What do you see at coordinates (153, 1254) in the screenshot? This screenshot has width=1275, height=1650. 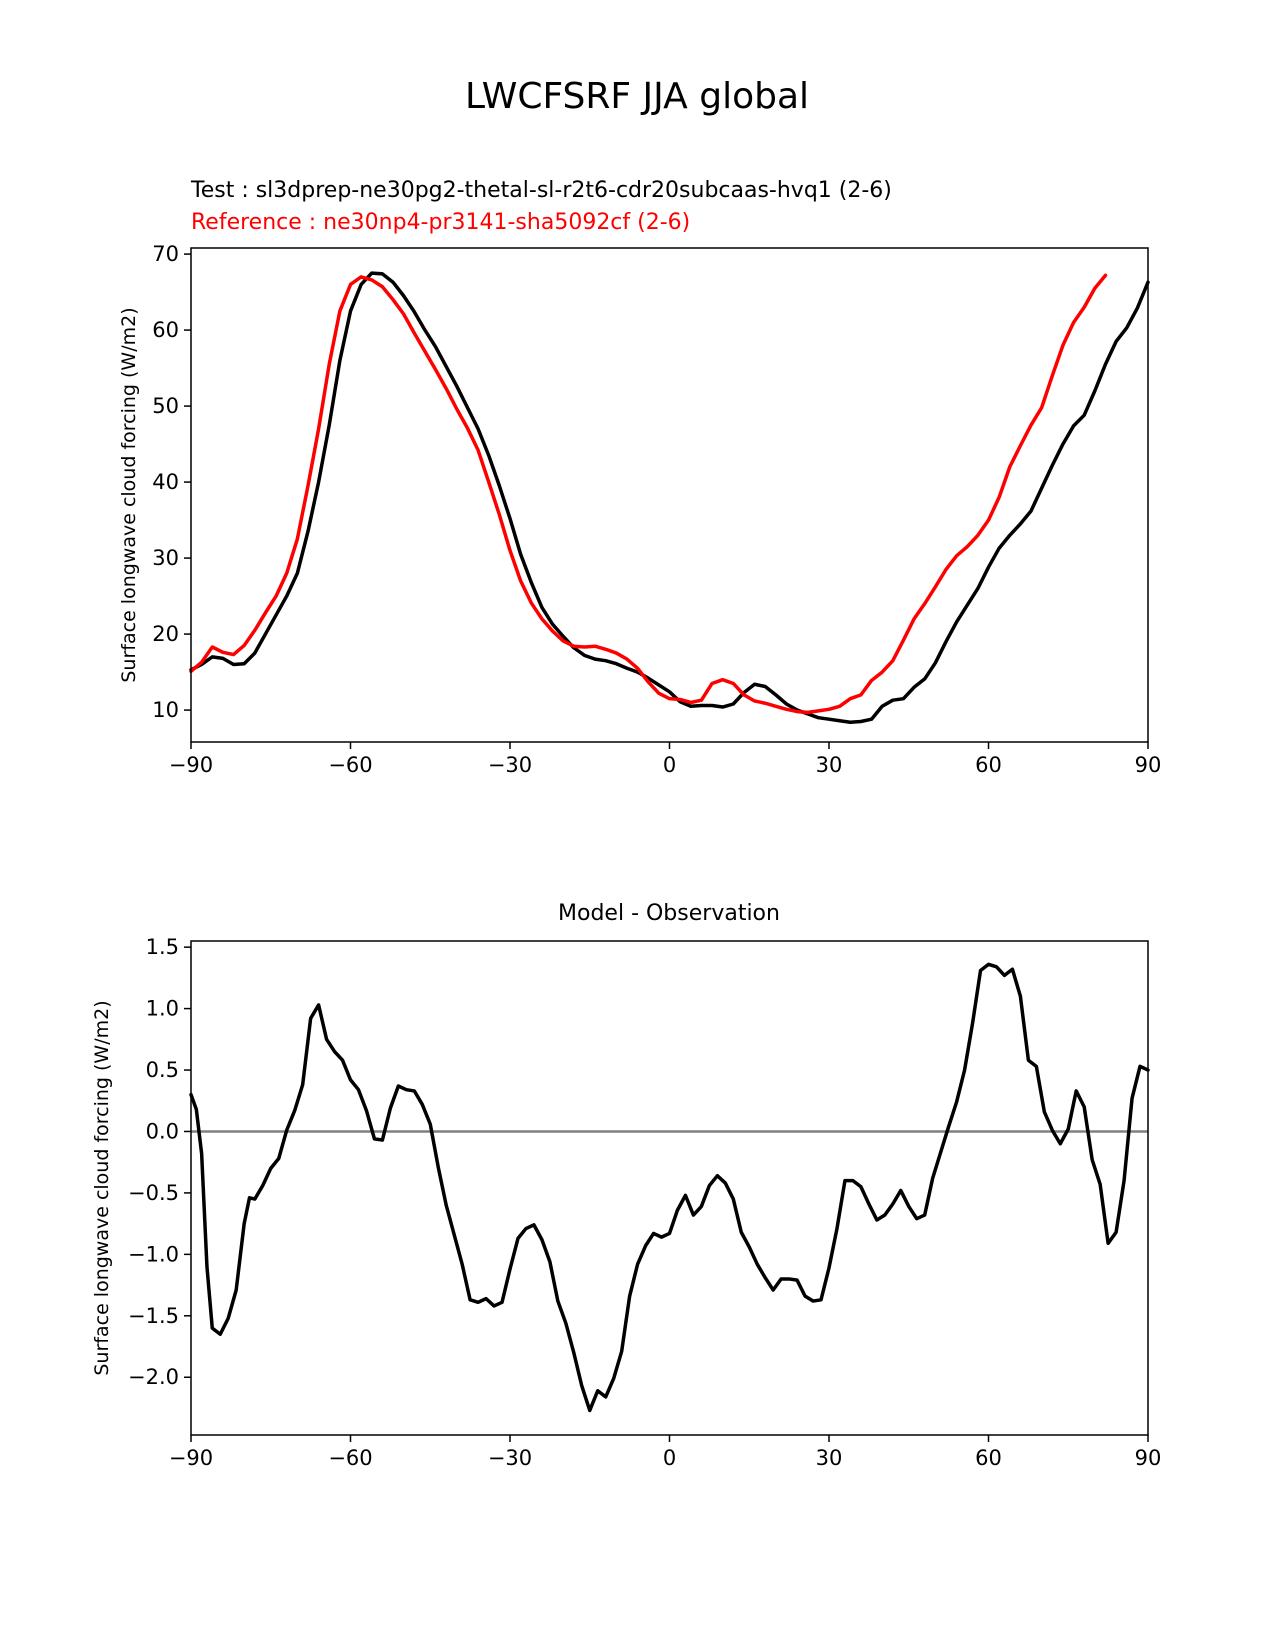 I see `y-tick-label: −1.0` at bounding box center [153, 1254].